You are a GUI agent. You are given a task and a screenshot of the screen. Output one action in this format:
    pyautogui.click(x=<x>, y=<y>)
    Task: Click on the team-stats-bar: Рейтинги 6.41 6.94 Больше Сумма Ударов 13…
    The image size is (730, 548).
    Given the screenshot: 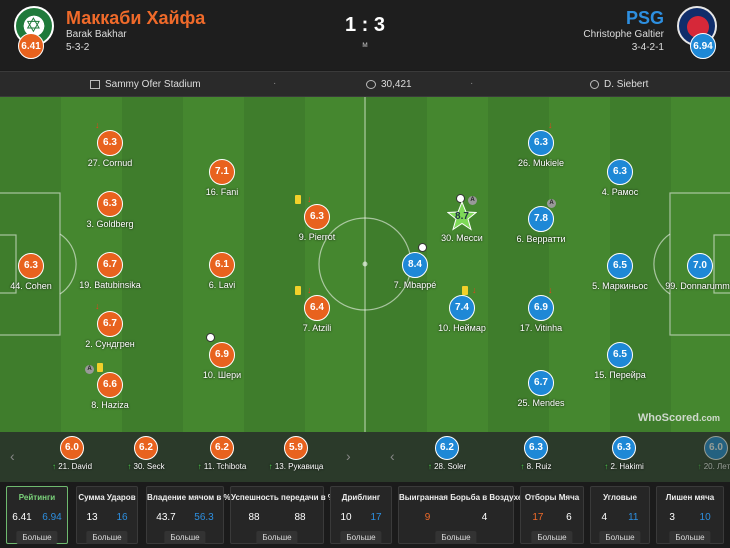 What is the action you would take?
    pyautogui.click(x=365, y=515)
    